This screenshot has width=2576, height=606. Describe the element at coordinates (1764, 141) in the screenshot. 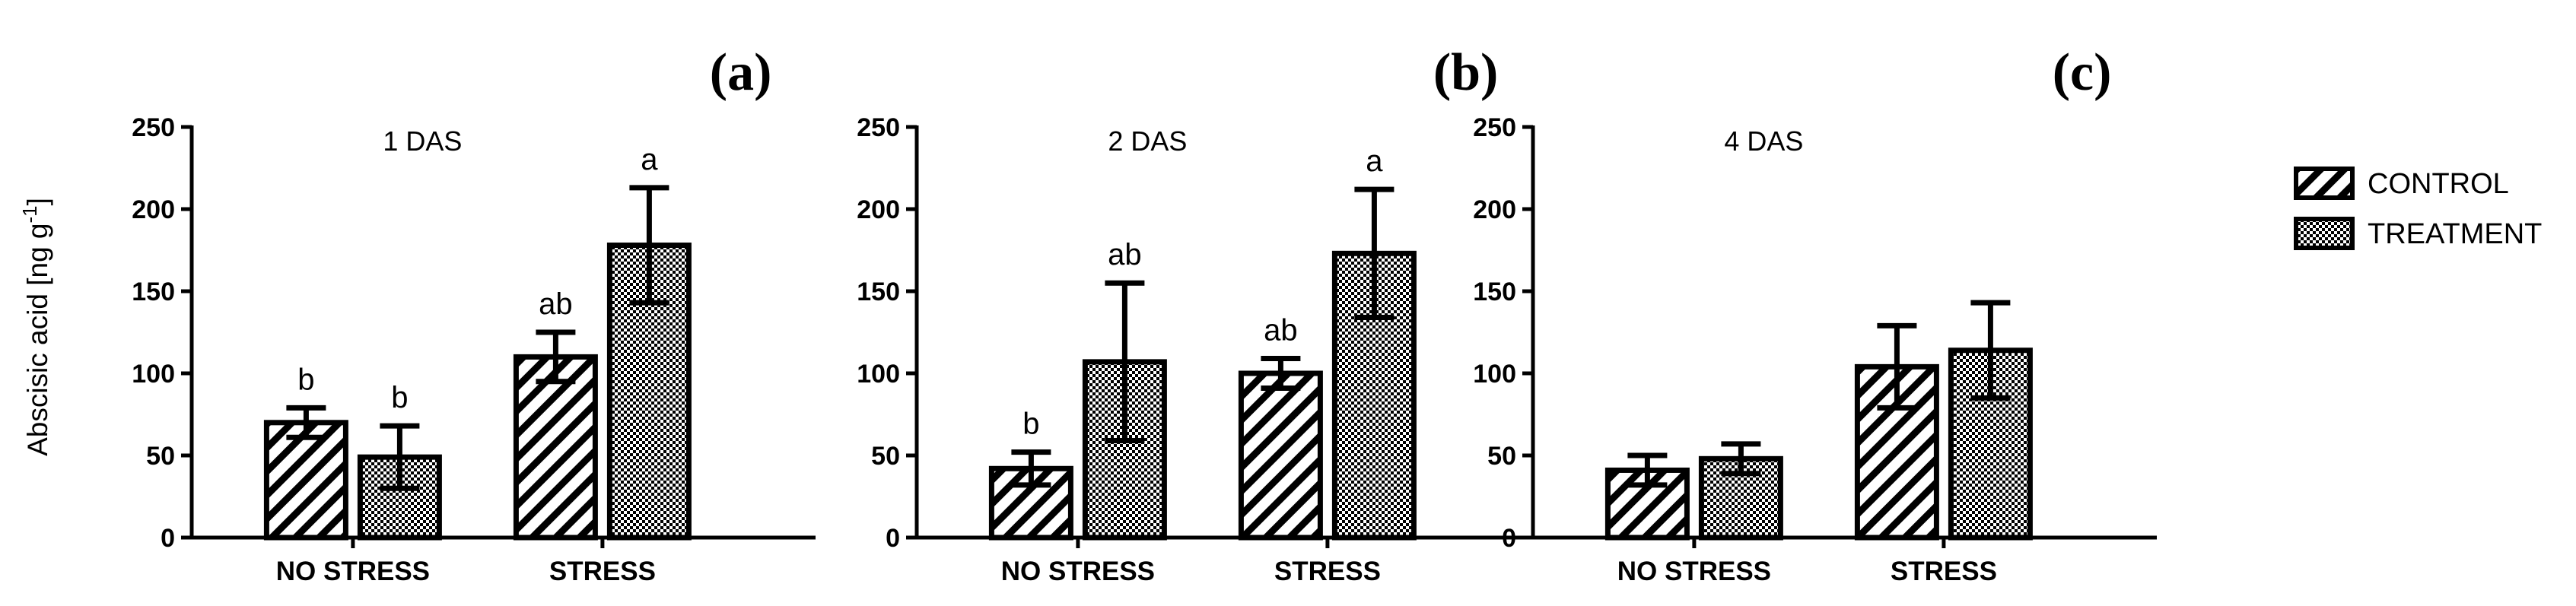

I see `chart-title: 4 DAS` at that location.